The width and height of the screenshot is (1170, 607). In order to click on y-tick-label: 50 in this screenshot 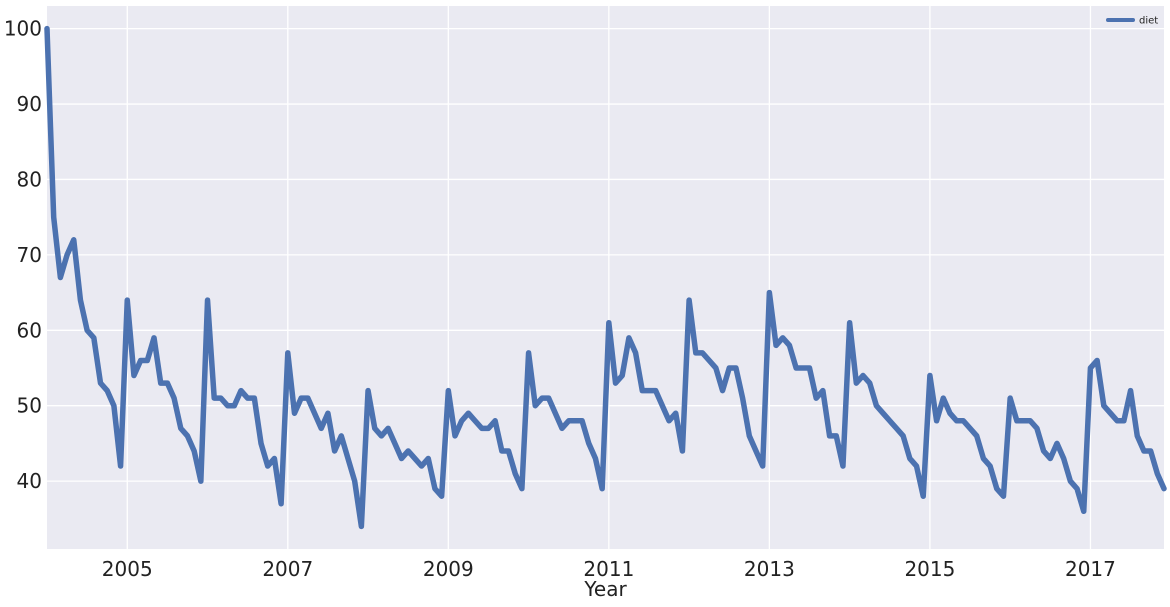, I will do `click(29, 406)`.